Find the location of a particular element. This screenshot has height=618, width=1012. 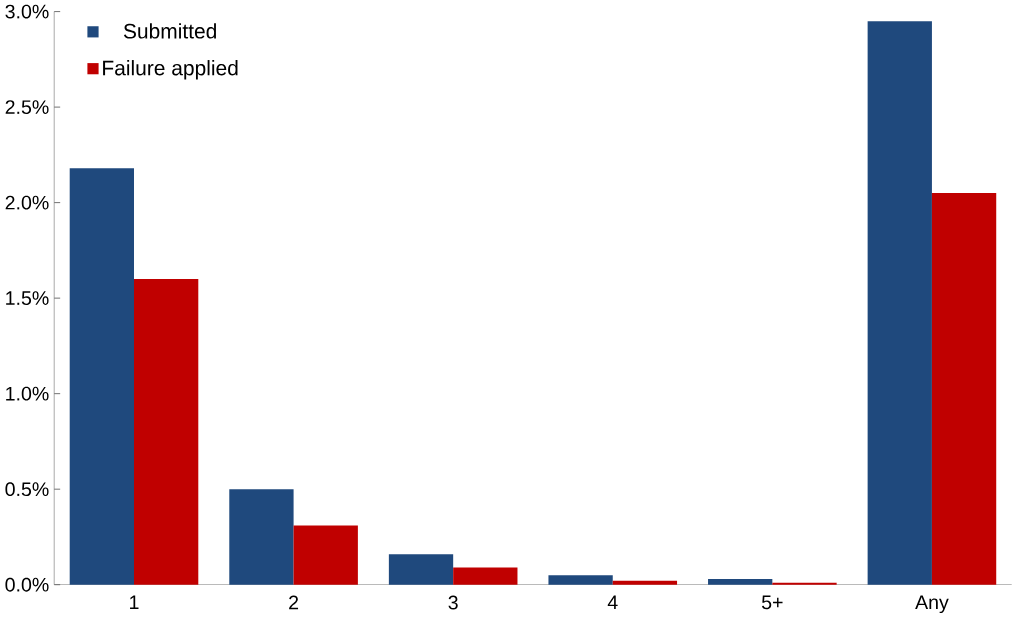

x-tick-label: 3 is located at coordinates (453, 602).